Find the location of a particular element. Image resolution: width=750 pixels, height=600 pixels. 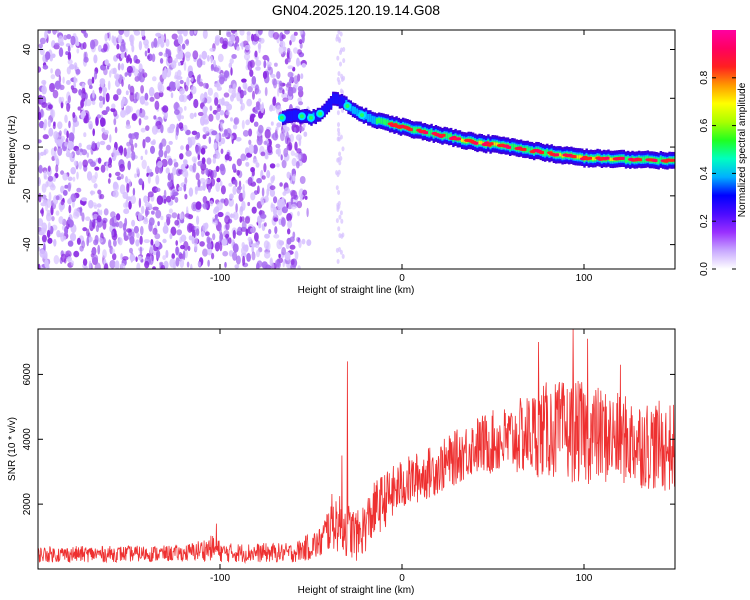

snr-x-axis-label: Height of straight line (km) is located at coordinates (356, 590).